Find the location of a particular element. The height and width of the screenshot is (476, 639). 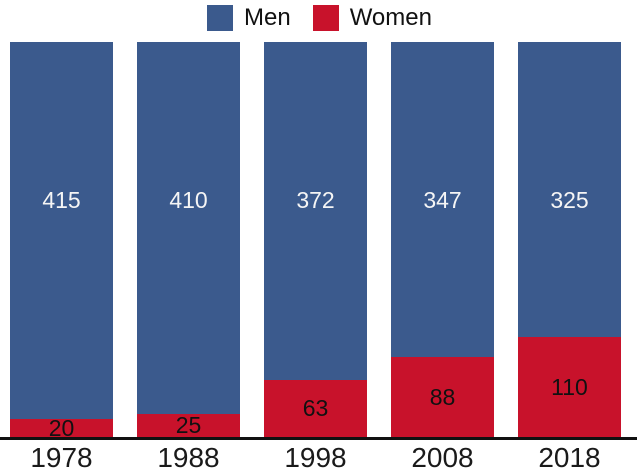

bar-group-2008: 88 347 is located at coordinates (442, 239).